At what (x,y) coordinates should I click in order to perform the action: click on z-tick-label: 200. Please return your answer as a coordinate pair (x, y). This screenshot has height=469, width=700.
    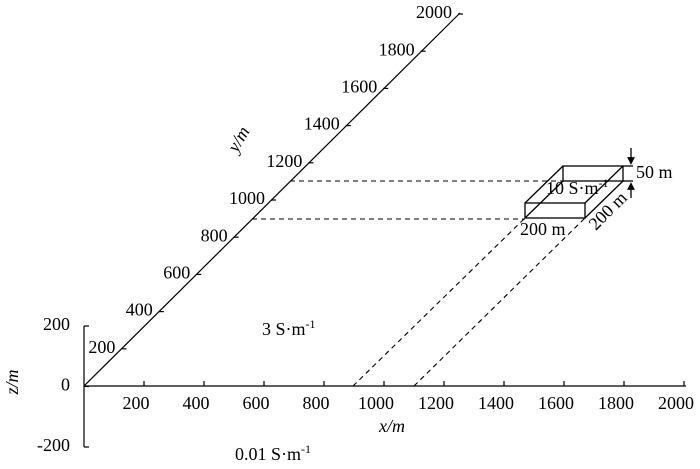
    Looking at the image, I should click on (56, 324).